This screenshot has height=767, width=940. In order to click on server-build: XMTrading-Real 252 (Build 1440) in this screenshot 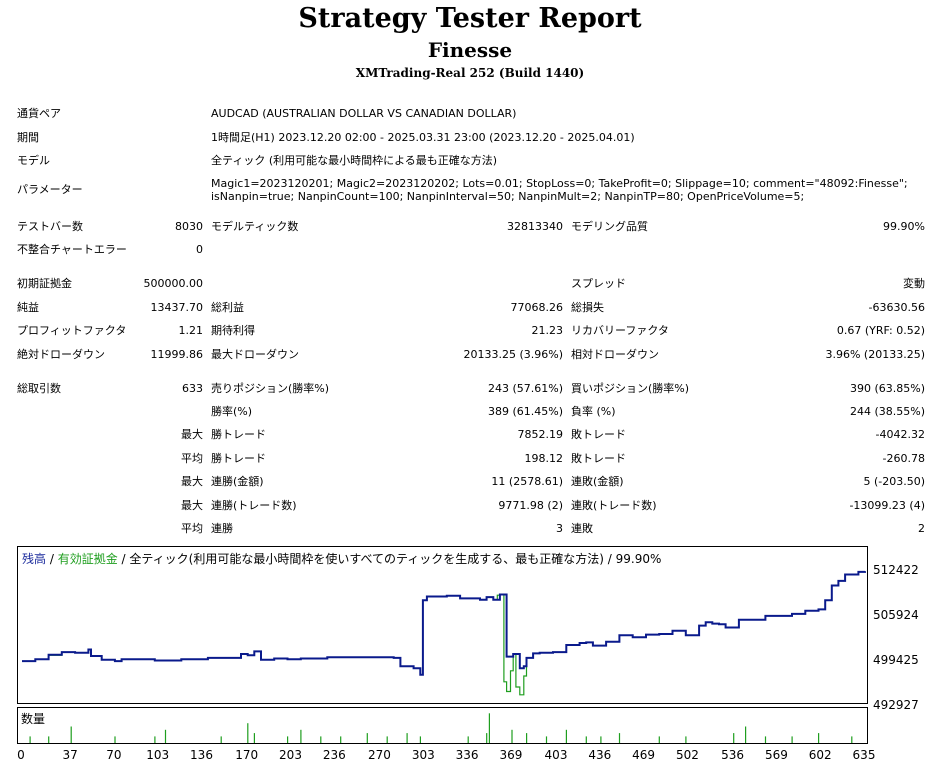, I will do `click(470, 73)`.